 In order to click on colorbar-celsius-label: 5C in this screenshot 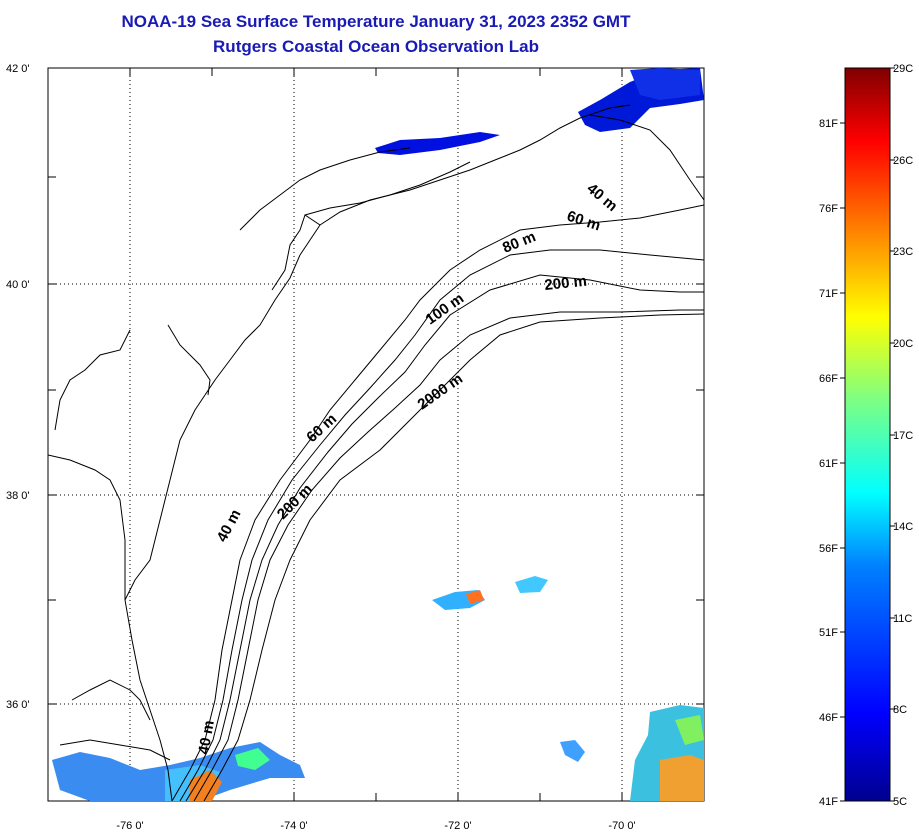, I will do `click(900, 802)`.